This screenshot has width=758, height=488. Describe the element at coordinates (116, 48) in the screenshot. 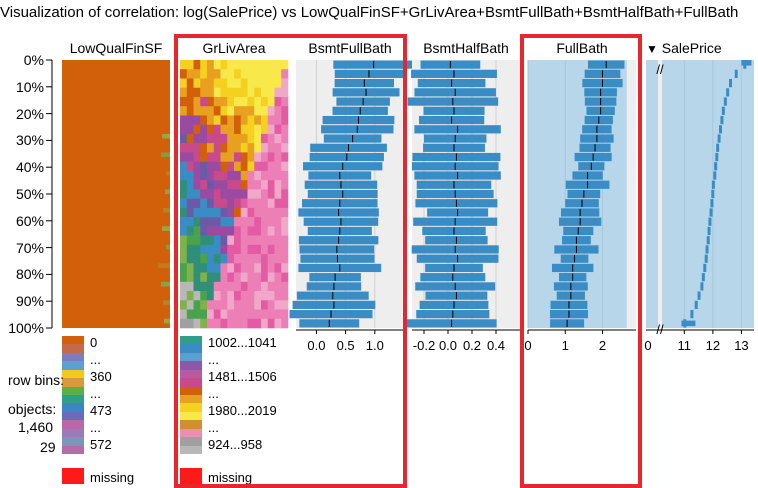

I see `column-header-lowqualfinsf: LowQualFinSF` at that location.